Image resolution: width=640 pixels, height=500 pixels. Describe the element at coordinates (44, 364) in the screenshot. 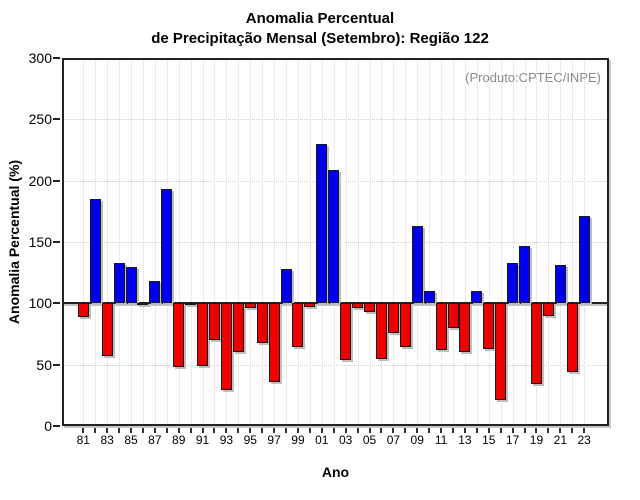

I see `y-tick-label: 50` at that location.